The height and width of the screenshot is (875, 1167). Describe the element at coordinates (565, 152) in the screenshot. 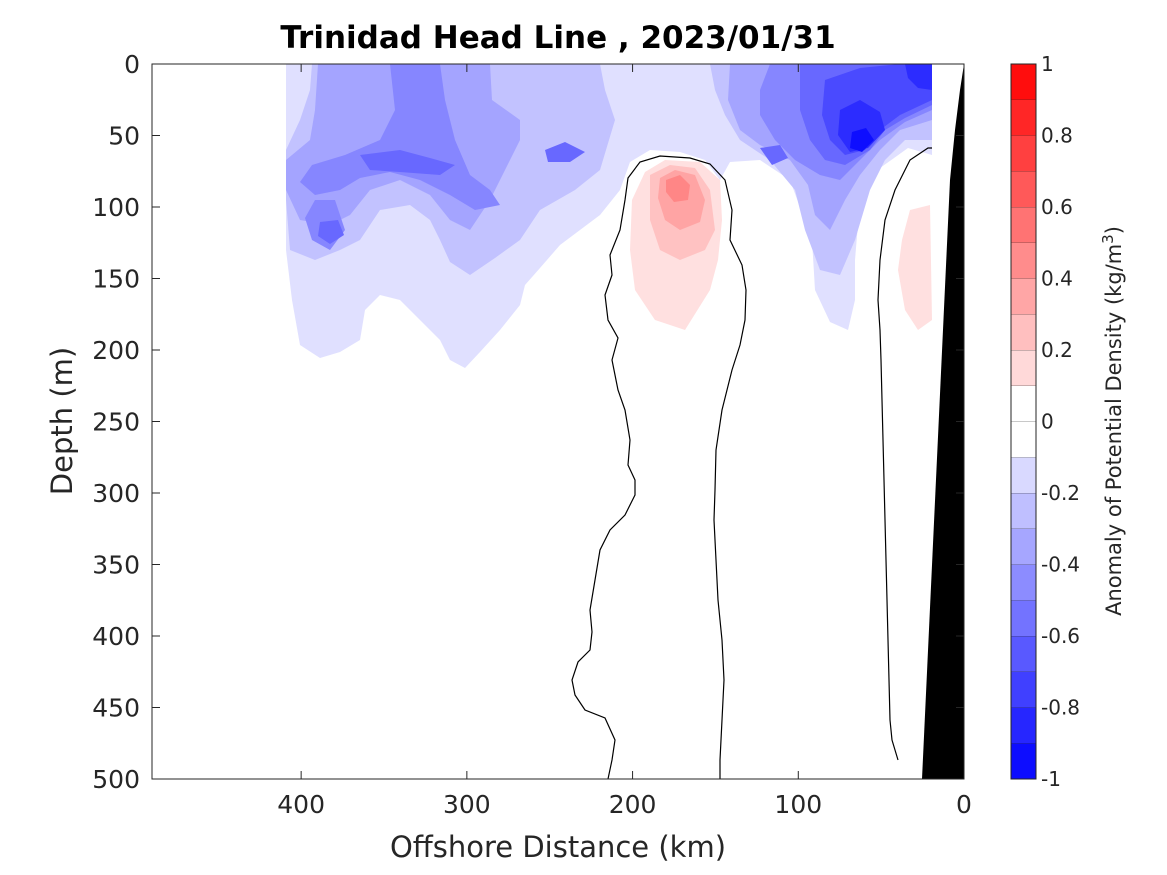

I see `contour-fill-neg-0.5-mid` at that location.